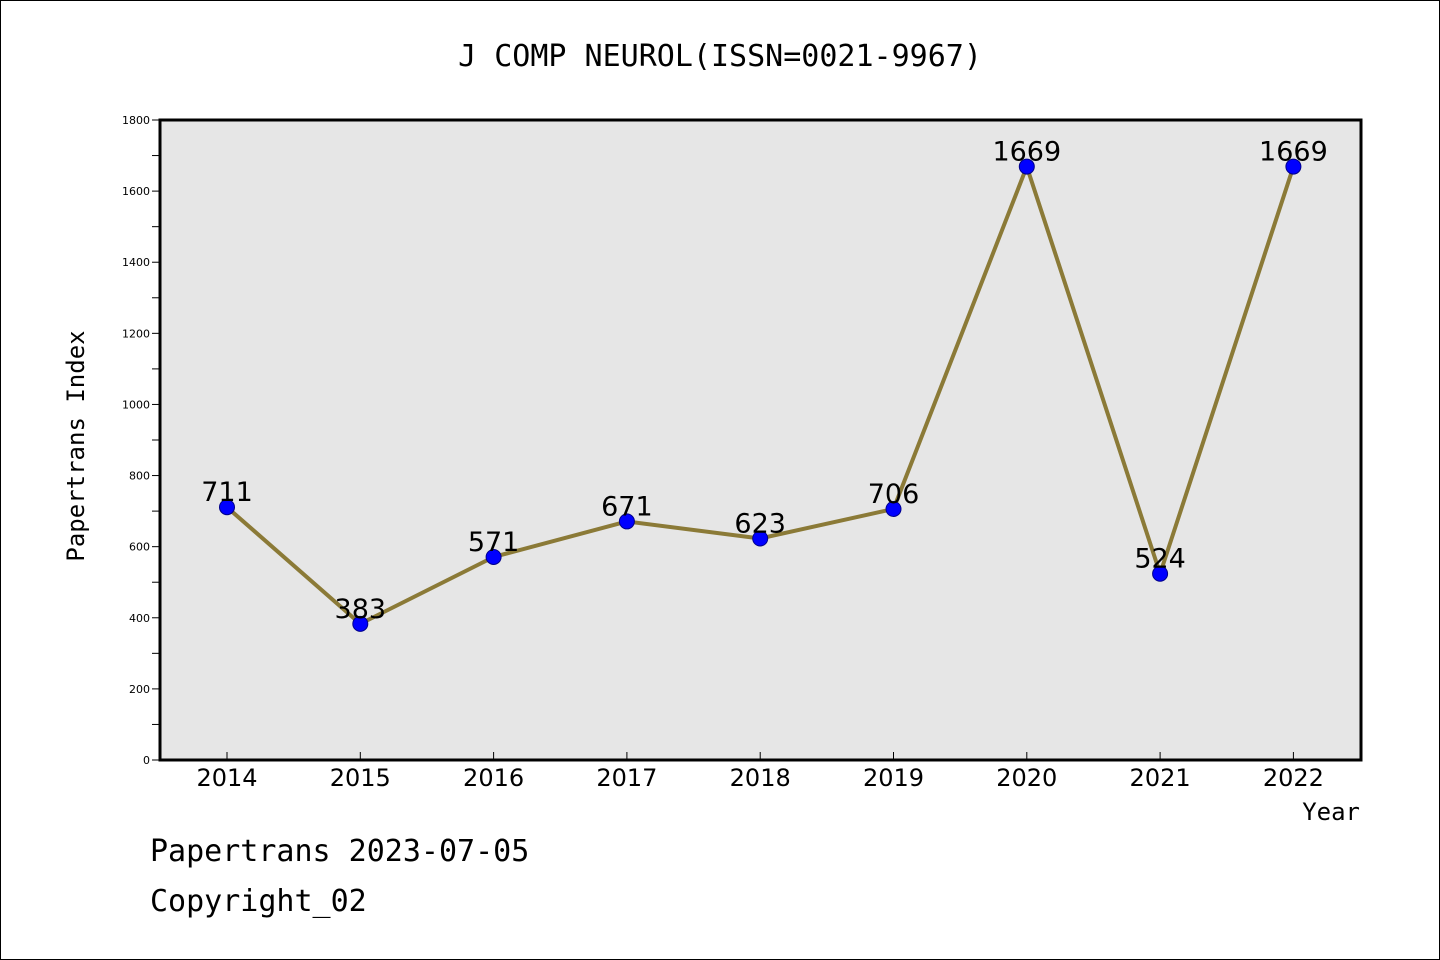 Image resolution: width=1440 pixels, height=960 pixels. What do you see at coordinates (76, 445) in the screenshot?
I see `y-axis-label: Papertrans Index` at bounding box center [76, 445].